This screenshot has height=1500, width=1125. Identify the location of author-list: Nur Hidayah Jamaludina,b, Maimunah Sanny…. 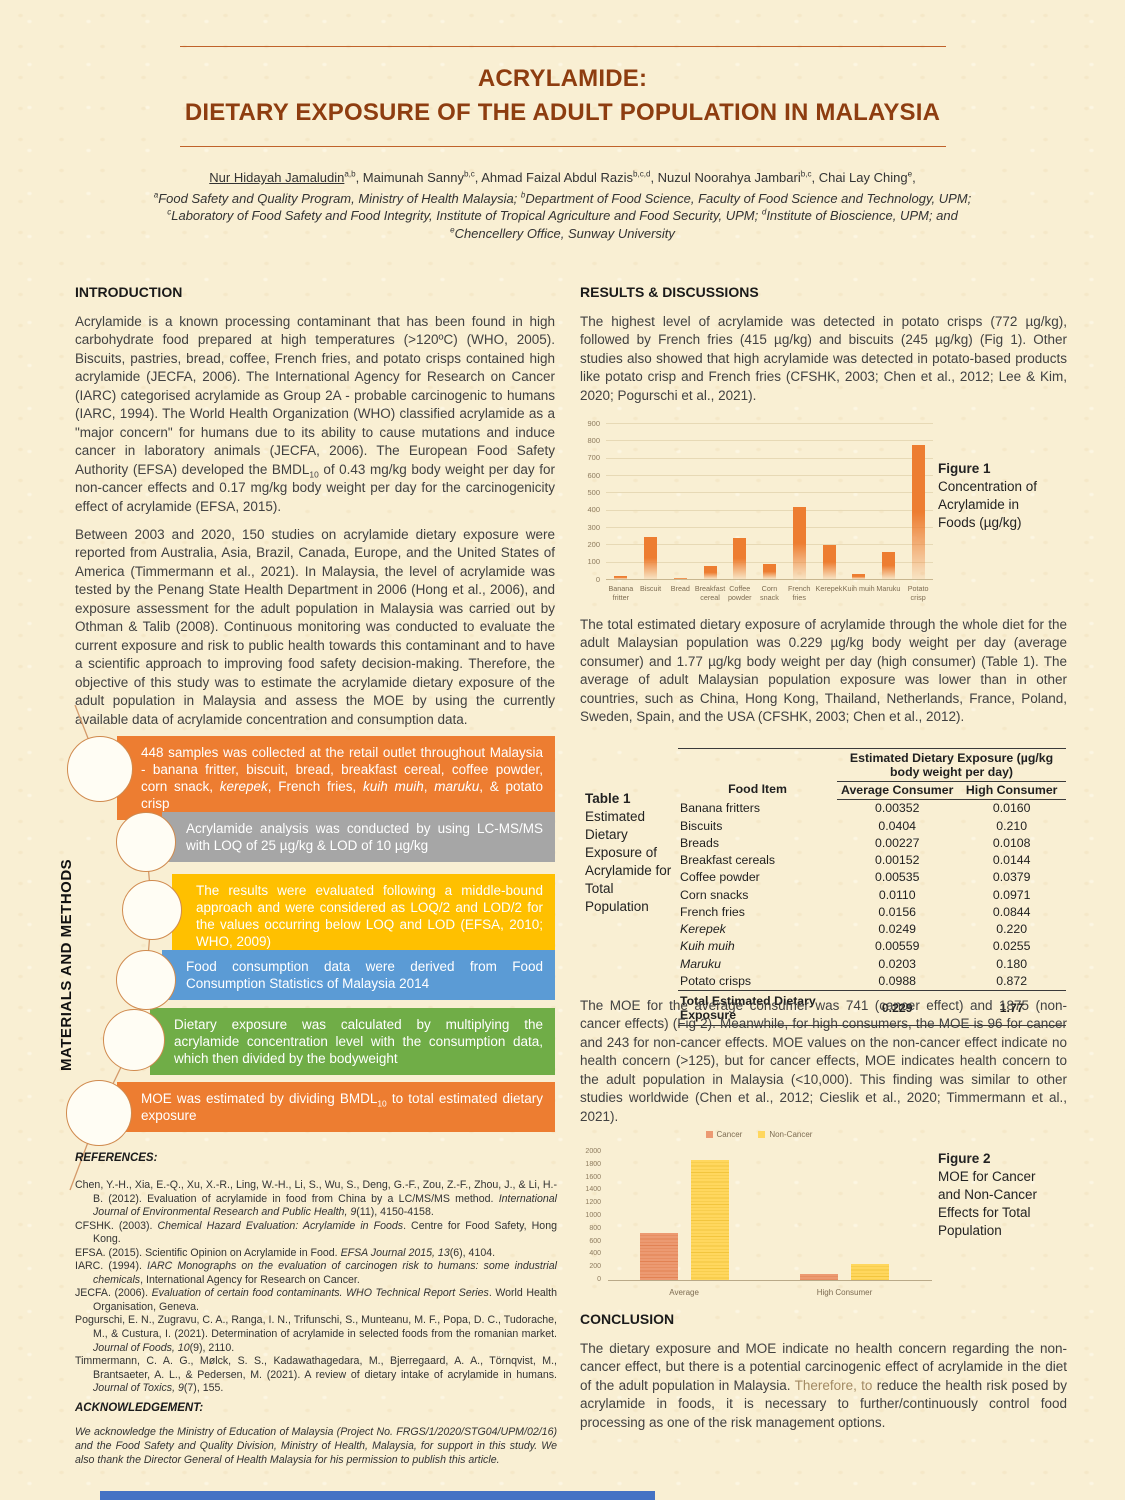
(562, 177).